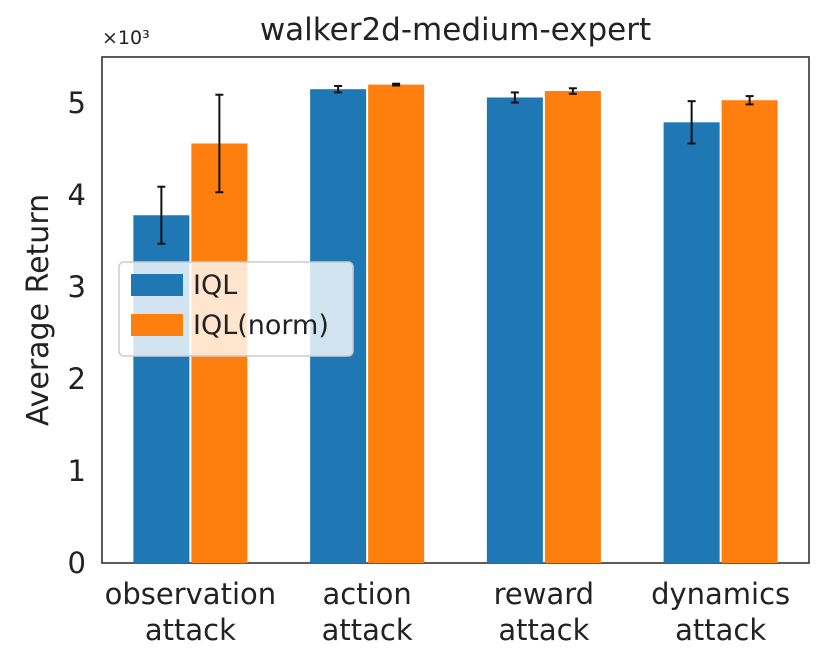  What do you see at coordinates (215, 285) in the screenshot?
I see `legend-label: IQL` at bounding box center [215, 285].